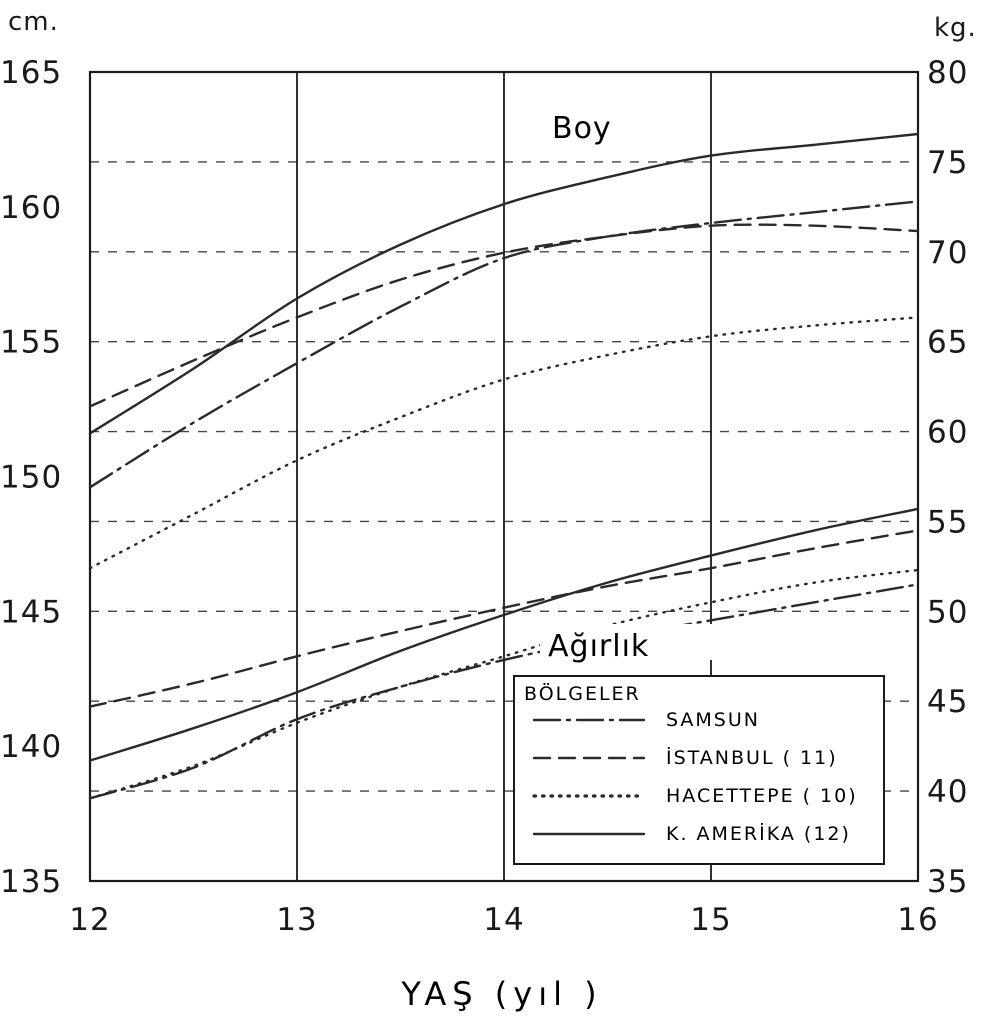  Describe the element at coordinates (955, 28) in the screenshot. I see `right-unit-label: kg.` at that location.